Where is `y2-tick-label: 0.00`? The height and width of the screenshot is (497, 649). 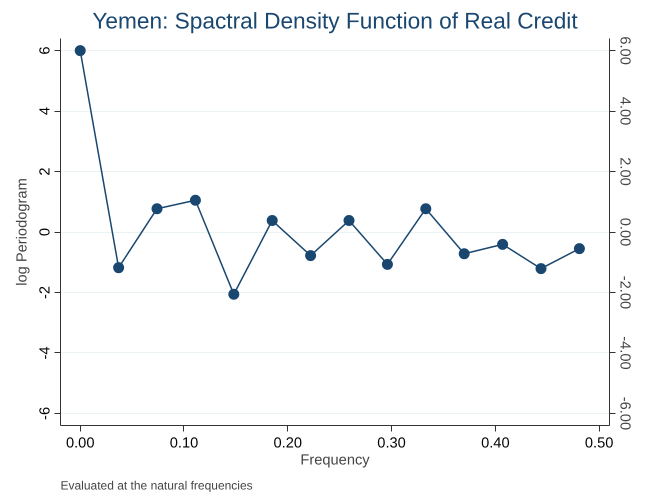
y2-tick-label: 0.00 is located at coordinates (624, 232).